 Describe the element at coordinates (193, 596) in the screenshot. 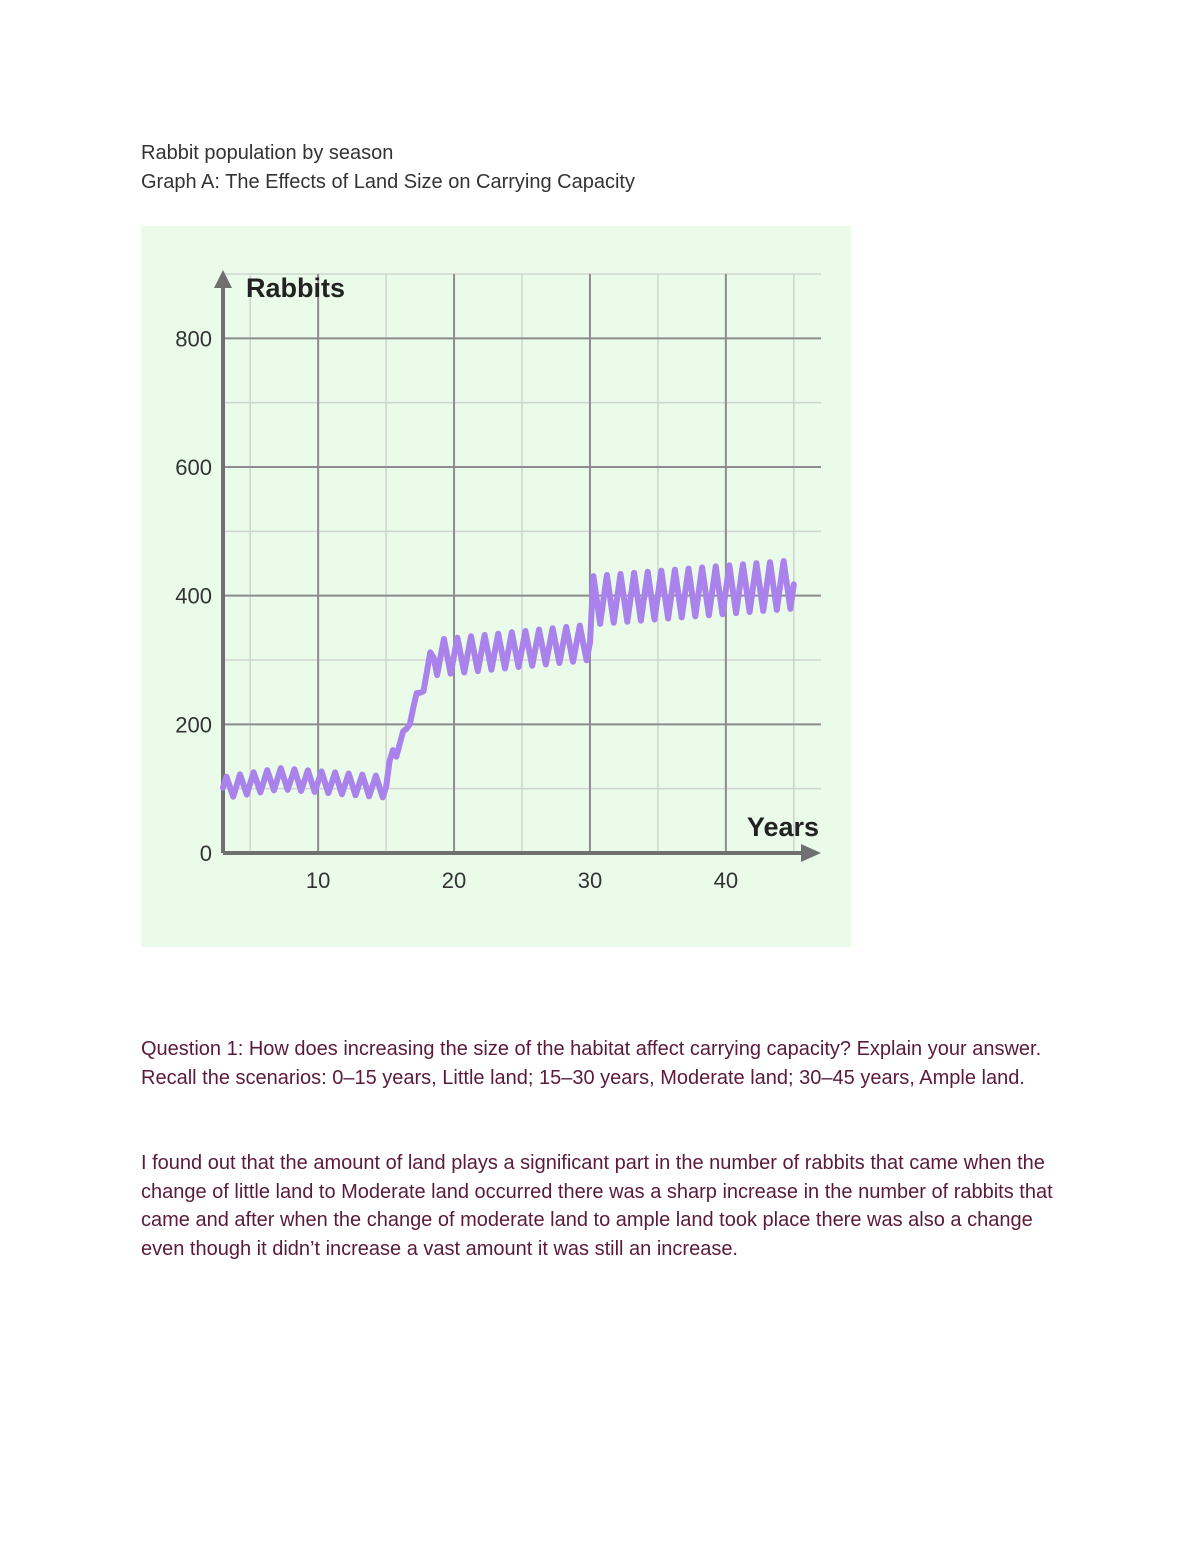

I see `y-tick-label: 400` at that location.